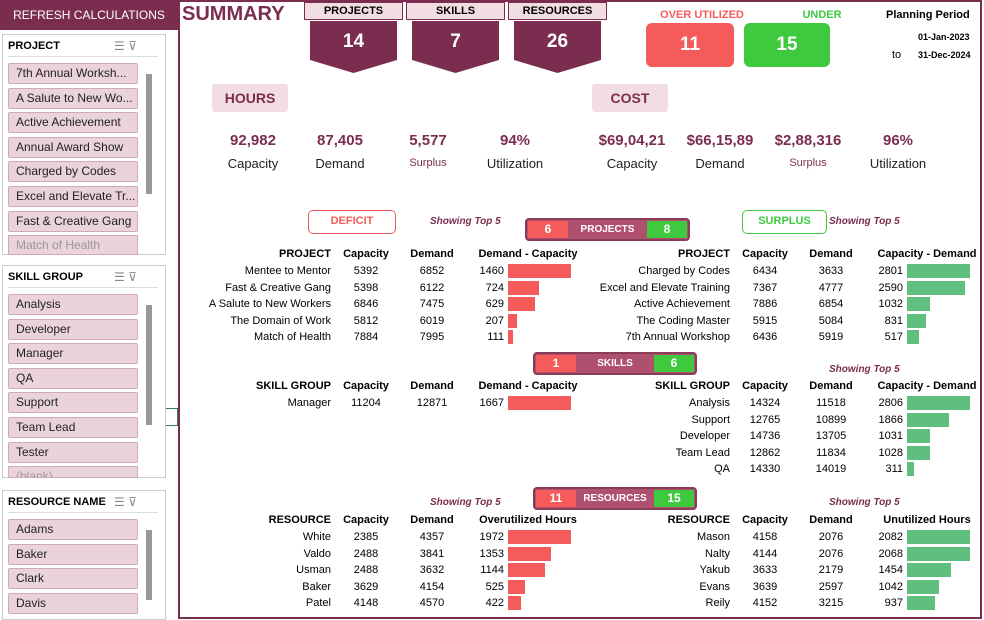 The width and height of the screenshot is (984, 620). What do you see at coordinates (944, 55) in the screenshot?
I see `period-to: 31-Dec-2024` at bounding box center [944, 55].